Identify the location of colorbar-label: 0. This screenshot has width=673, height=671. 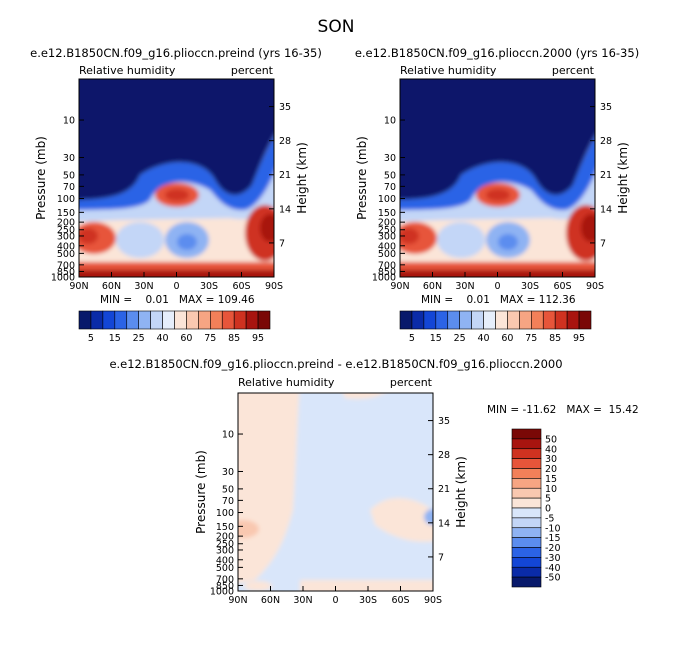
(548, 509).